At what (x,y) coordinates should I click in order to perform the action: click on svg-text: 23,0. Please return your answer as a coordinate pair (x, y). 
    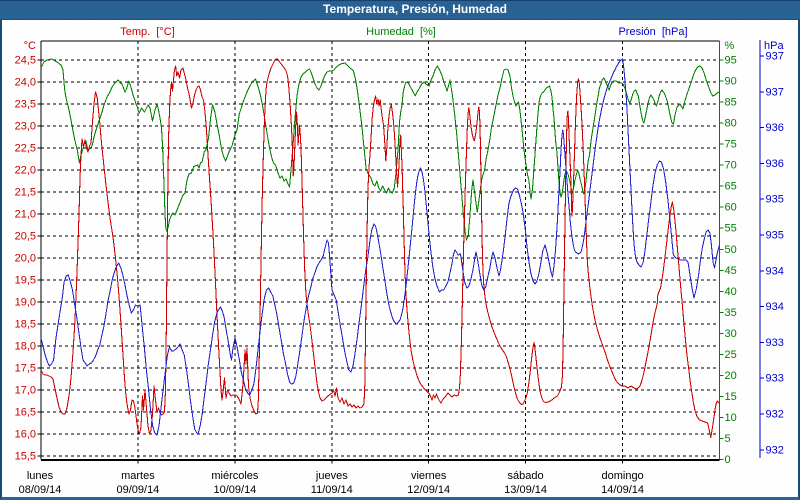
    Looking at the image, I should click on (25, 127).